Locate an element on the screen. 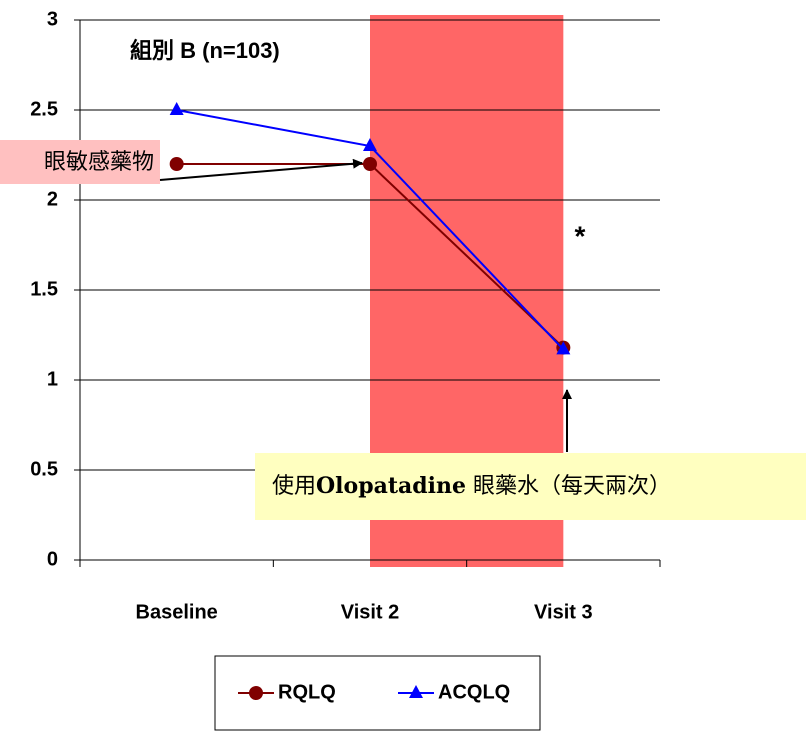  y-tick-label: 3 is located at coordinates (52, 19).